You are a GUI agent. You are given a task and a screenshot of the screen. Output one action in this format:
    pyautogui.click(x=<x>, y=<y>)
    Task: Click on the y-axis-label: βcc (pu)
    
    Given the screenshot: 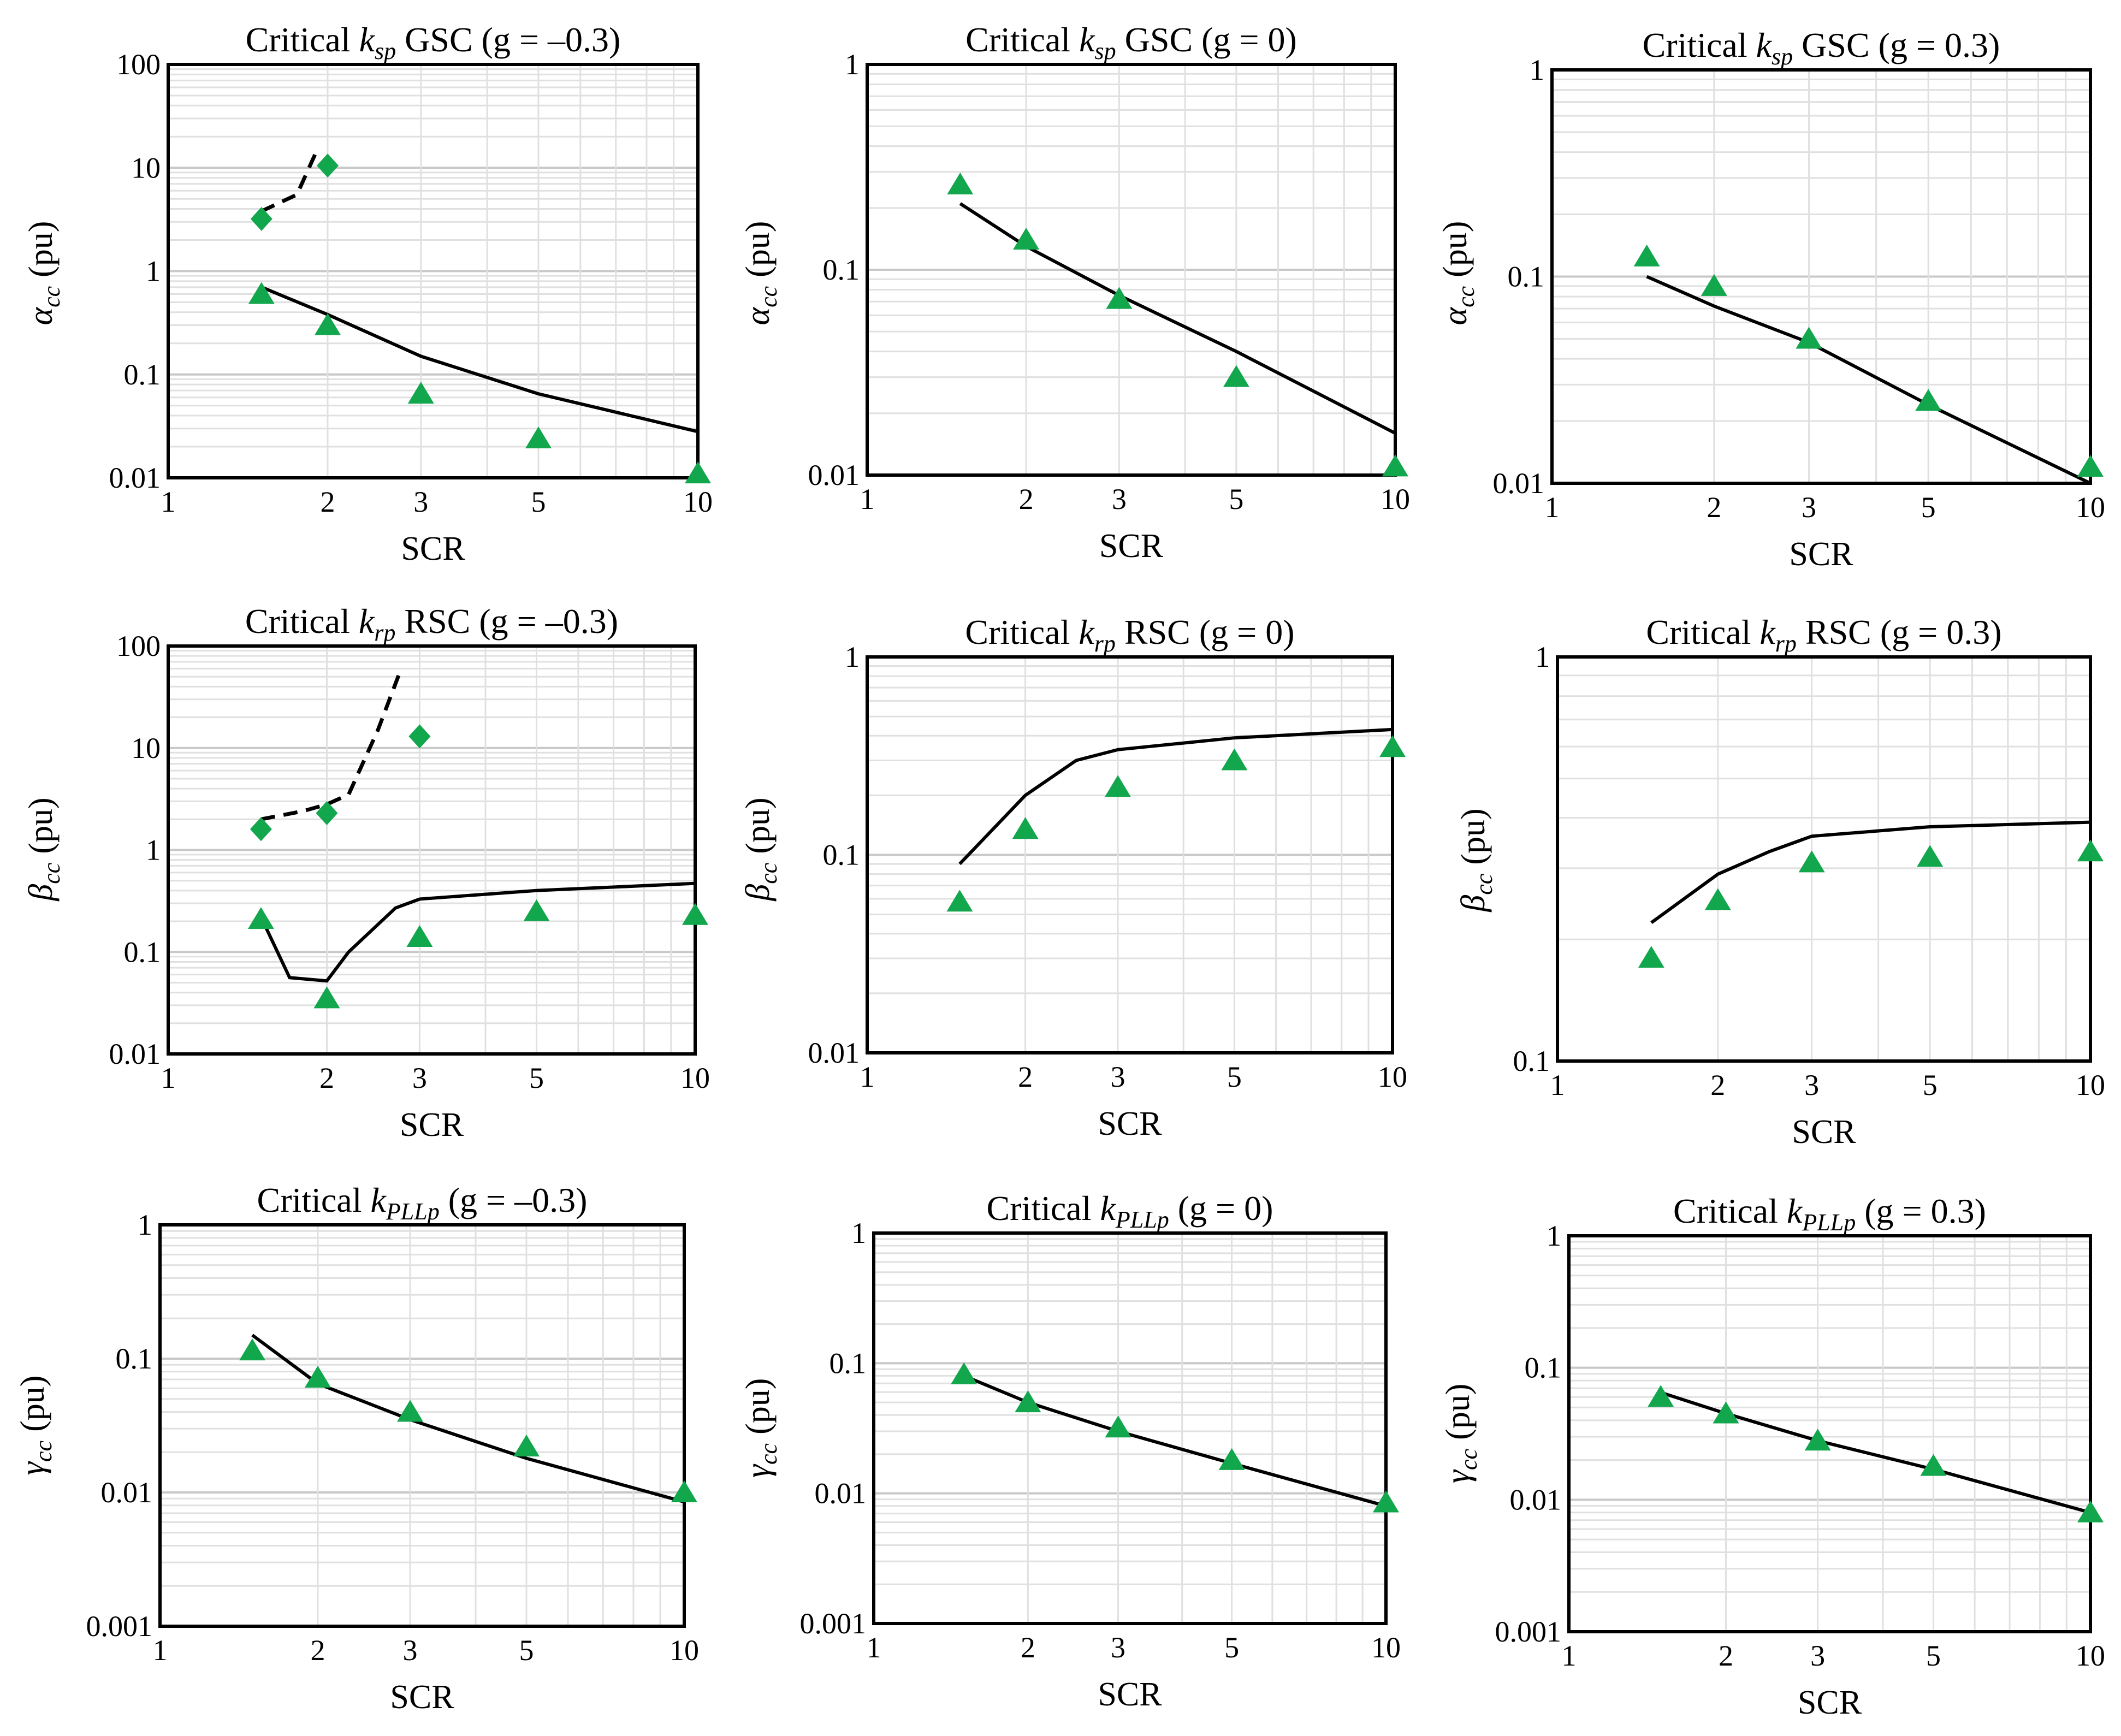 What is the action you would take?
    pyautogui.click(x=1476, y=860)
    